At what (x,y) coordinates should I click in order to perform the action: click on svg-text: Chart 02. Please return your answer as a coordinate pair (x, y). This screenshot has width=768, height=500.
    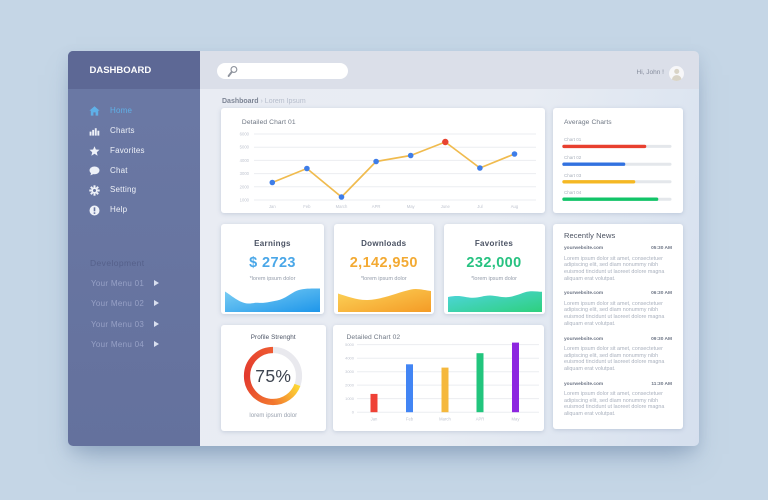
    Looking at the image, I should click on (573, 157).